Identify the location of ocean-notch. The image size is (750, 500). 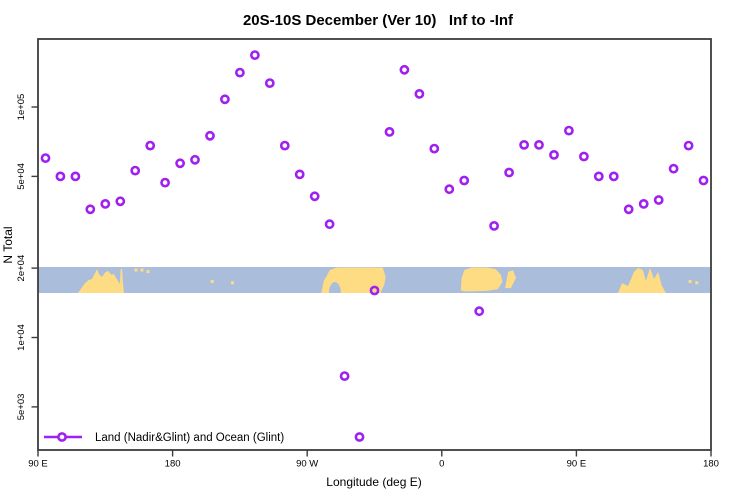
(334, 287).